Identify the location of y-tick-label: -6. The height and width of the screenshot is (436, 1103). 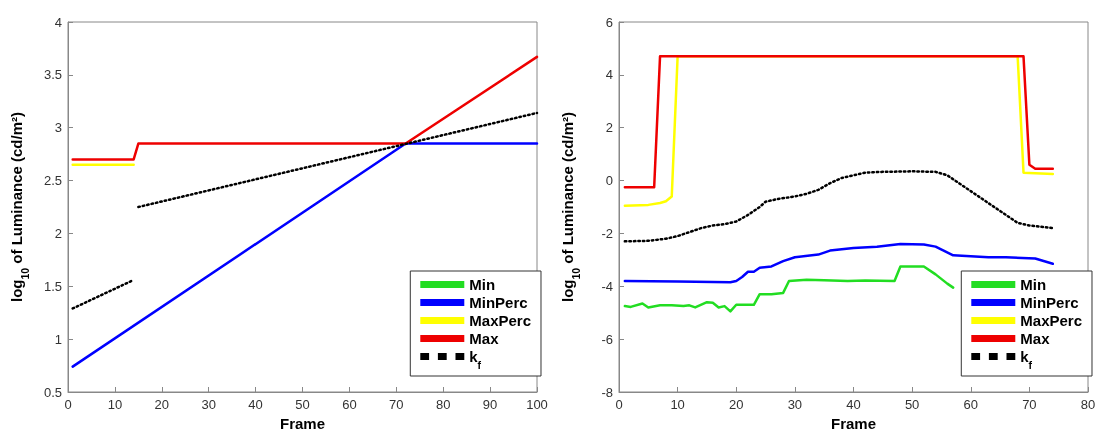
(607, 339).